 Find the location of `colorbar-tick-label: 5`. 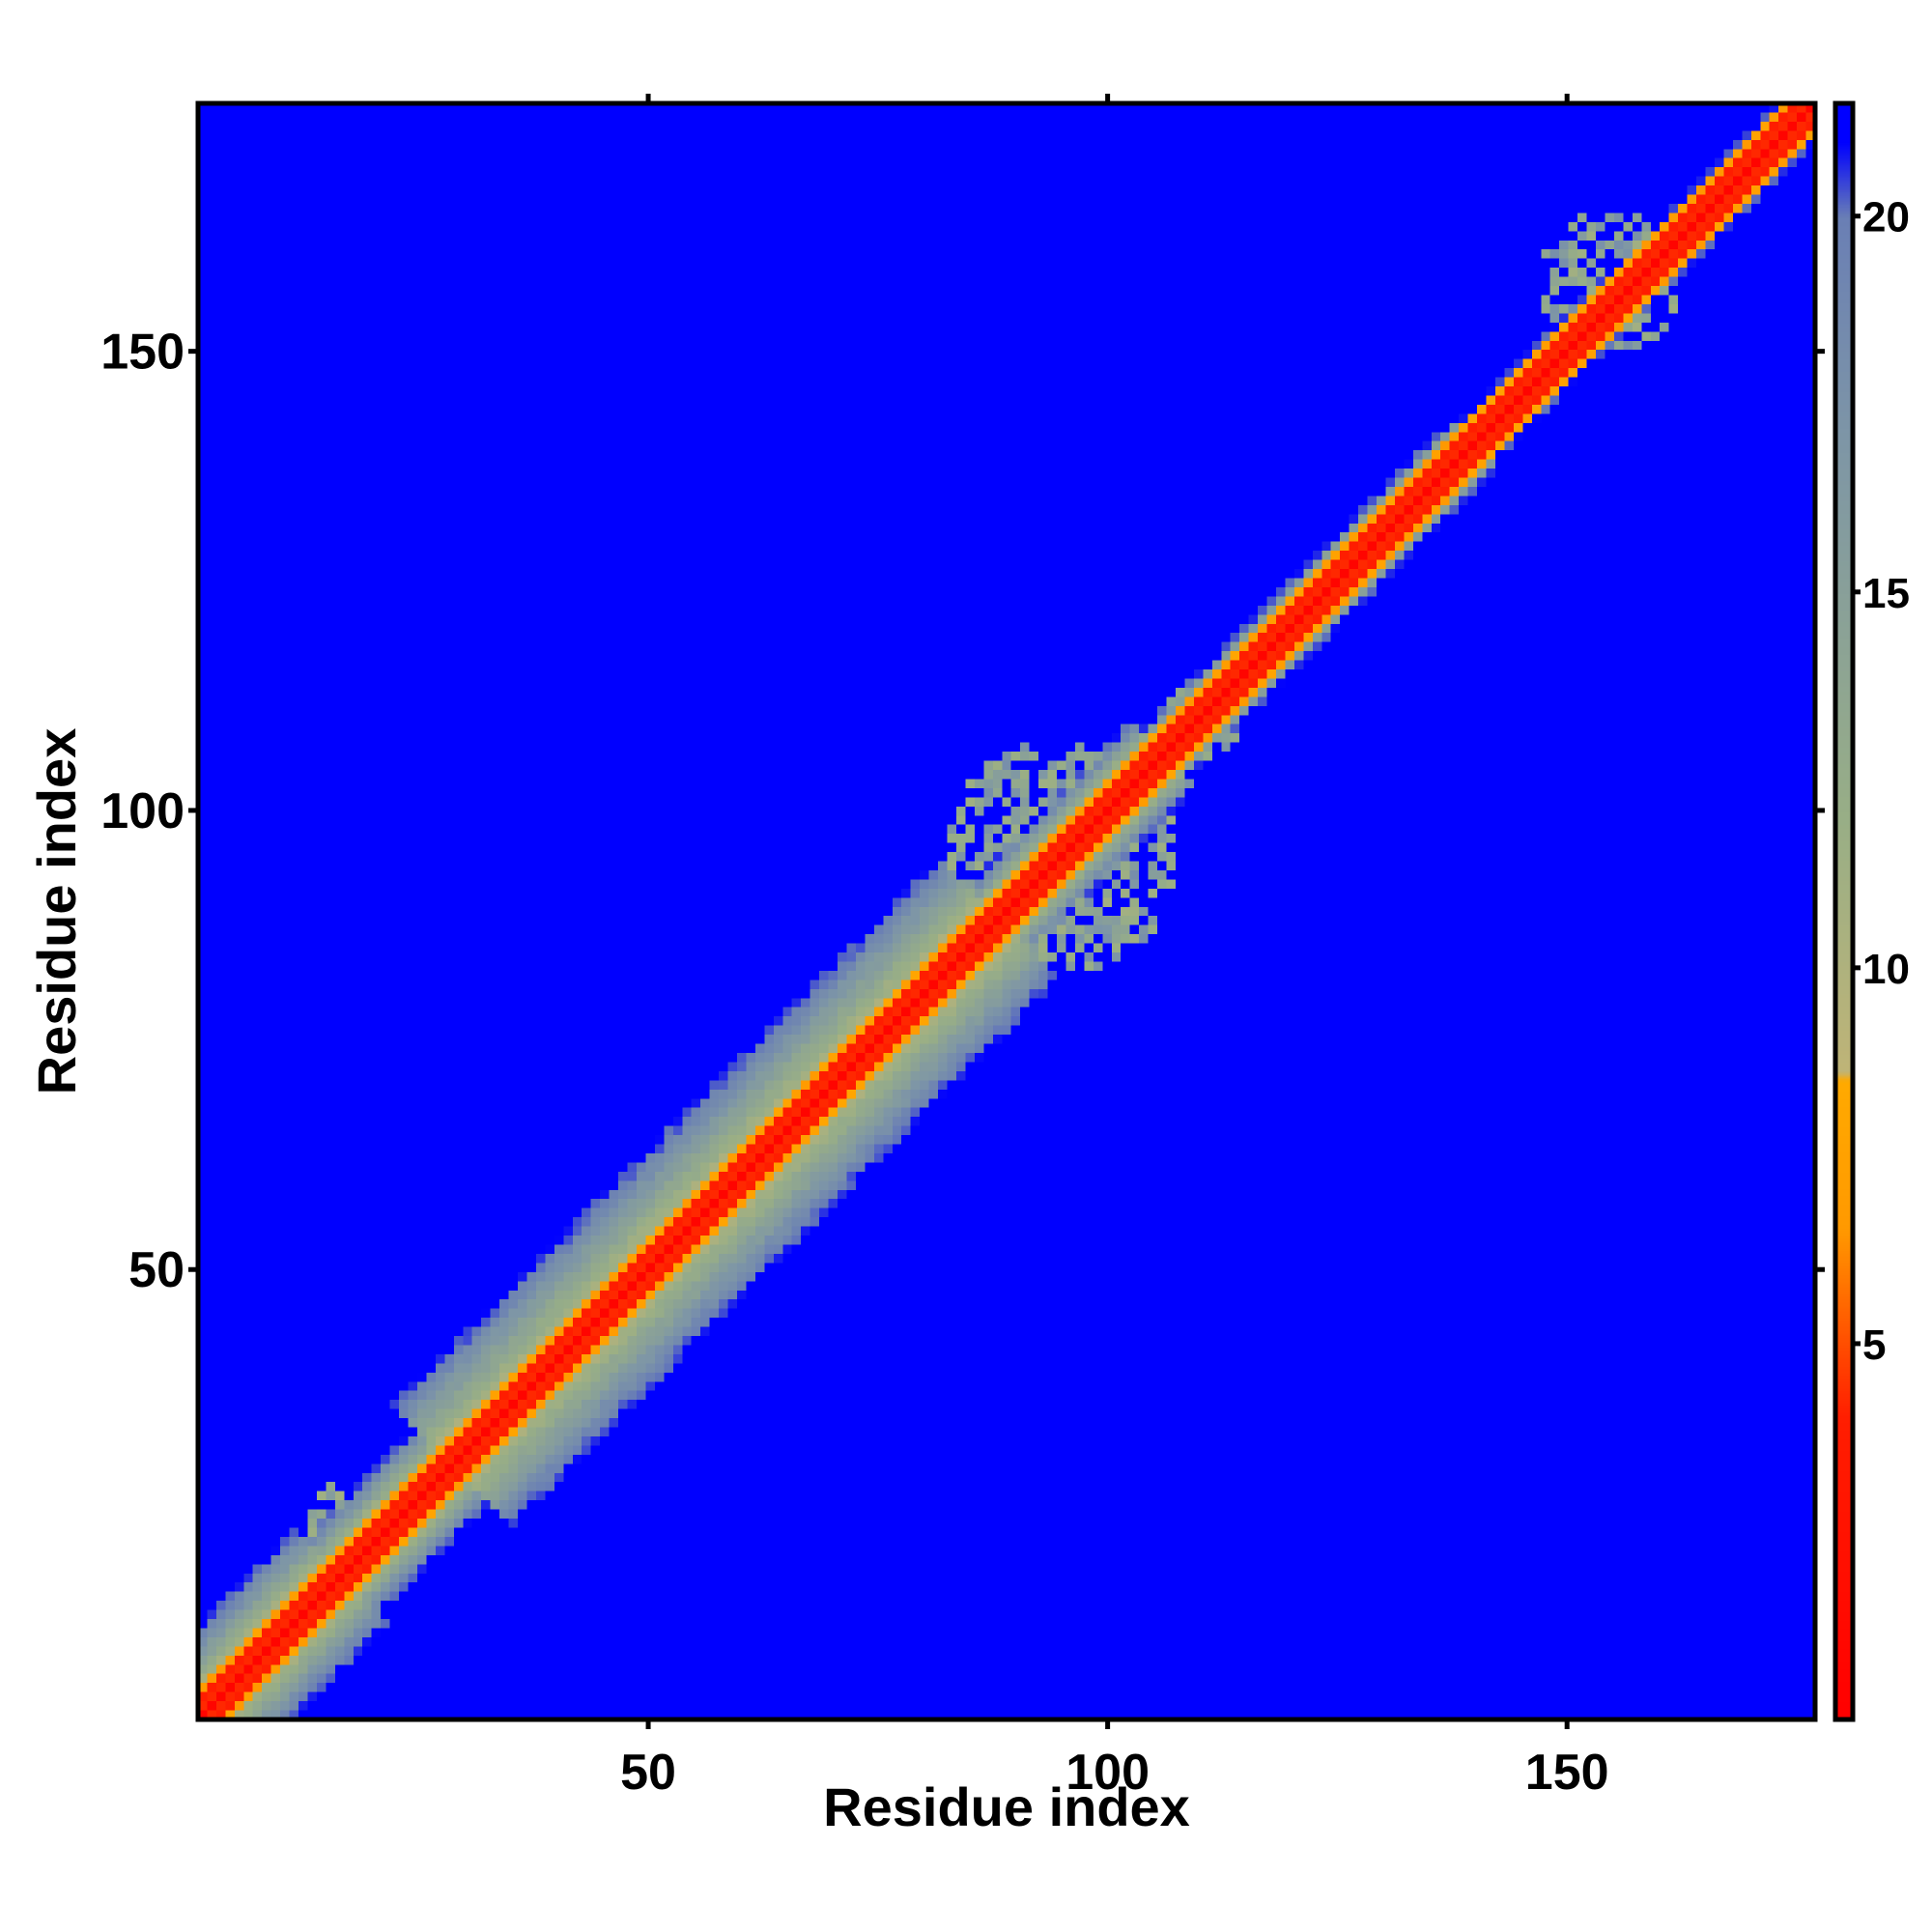

colorbar-tick-label: 5 is located at coordinates (1874, 1345).